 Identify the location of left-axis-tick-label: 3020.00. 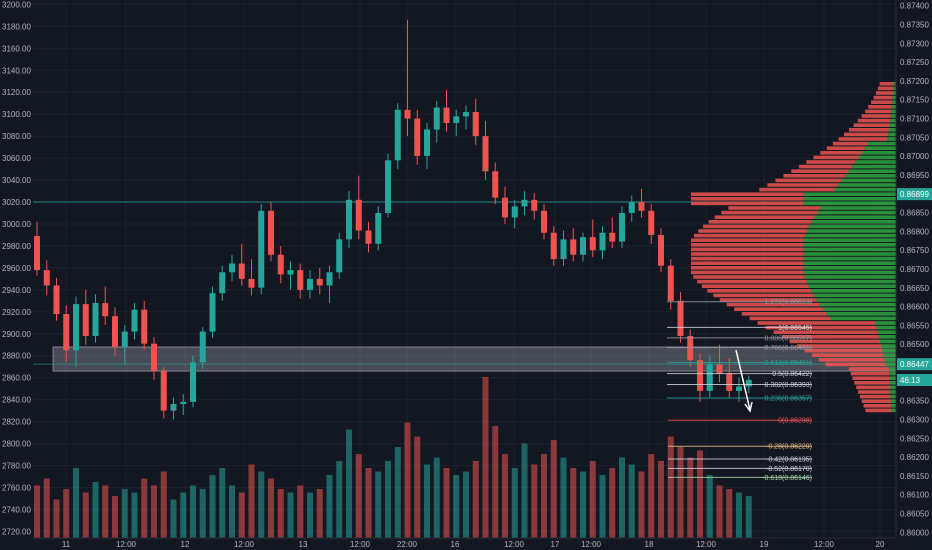
(16, 202).